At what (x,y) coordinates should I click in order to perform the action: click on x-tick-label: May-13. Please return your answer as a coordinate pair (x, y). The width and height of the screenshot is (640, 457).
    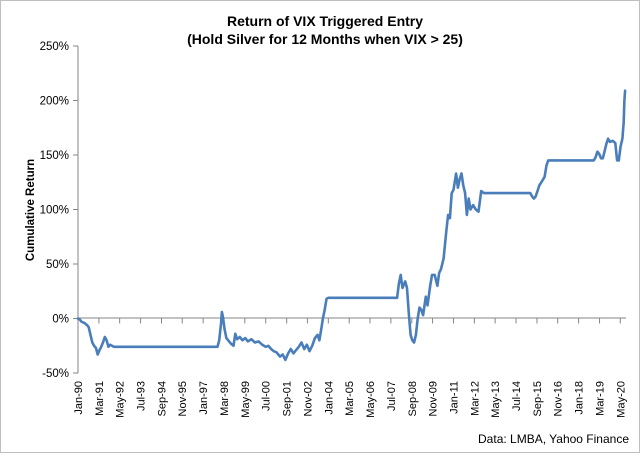
    Looking at the image, I should click on (496, 399).